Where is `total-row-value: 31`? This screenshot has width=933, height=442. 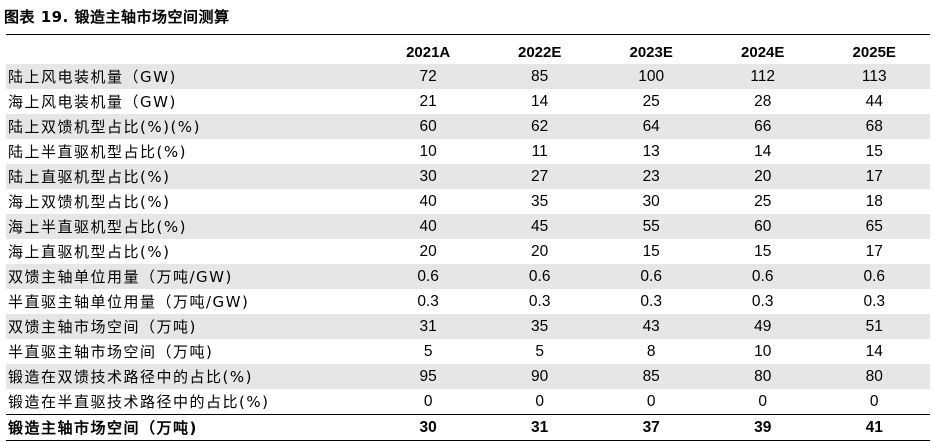
total-row-value: 31 is located at coordinates (539, 427).